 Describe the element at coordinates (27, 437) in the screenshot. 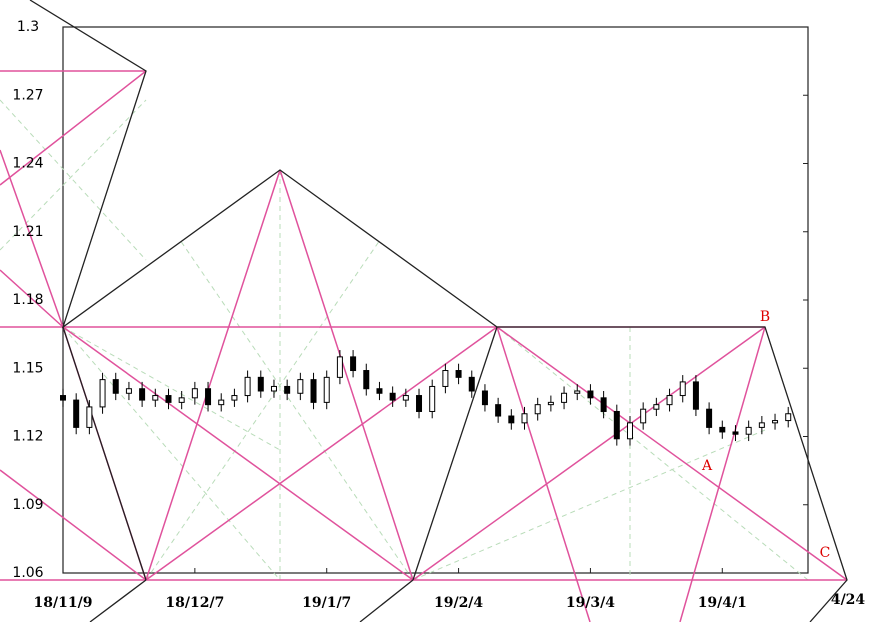

I see `y-tick-label: 1.12` at that location.